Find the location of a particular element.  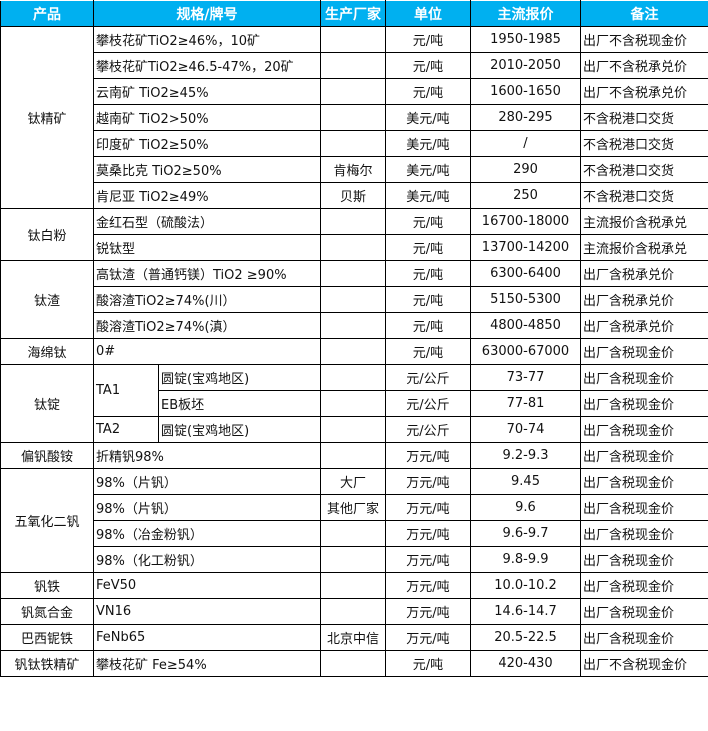

spec-cell: 攀枝花矿TiO2≥46.5-47%，20矿 is located at coordinates (207, 65).